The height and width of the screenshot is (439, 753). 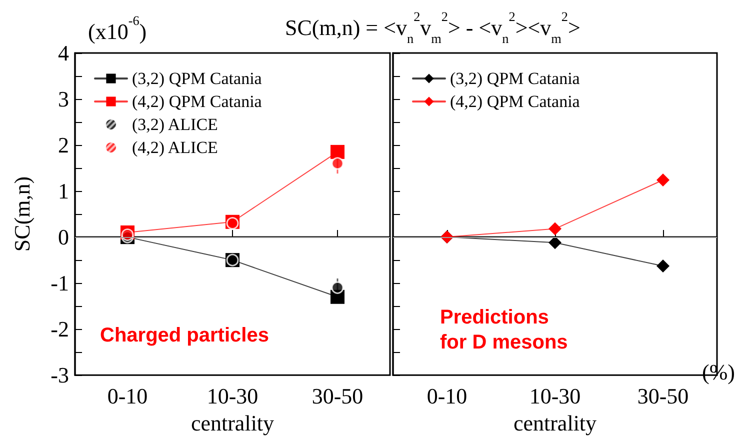 I want to click on y-tick-label: 0, so click(x=63, y=237).